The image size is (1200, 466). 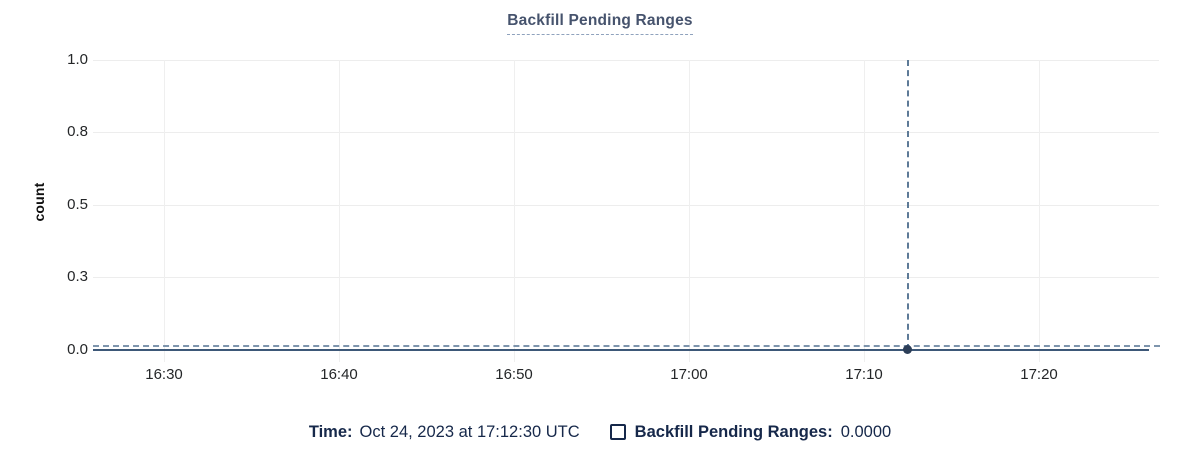 What do you see at coordinates (621, 350) in the screenshot?
I see `x-axis-line` at bounding box center [621, 350].